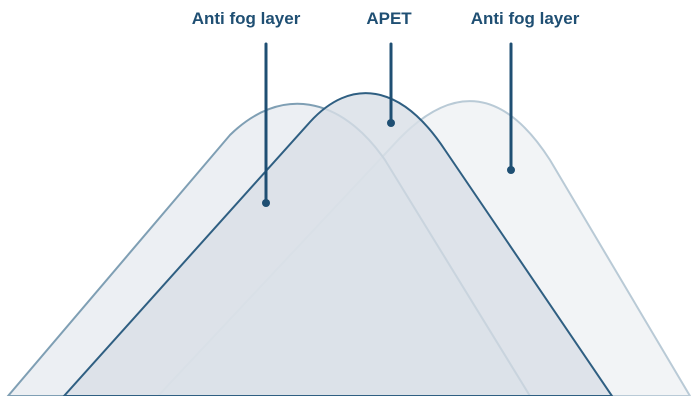 The image size is (691, 401). What do you see at coordinates (266, 203) in the screenshot?
I see `left-leader-point` at bounding box center [266, 203].